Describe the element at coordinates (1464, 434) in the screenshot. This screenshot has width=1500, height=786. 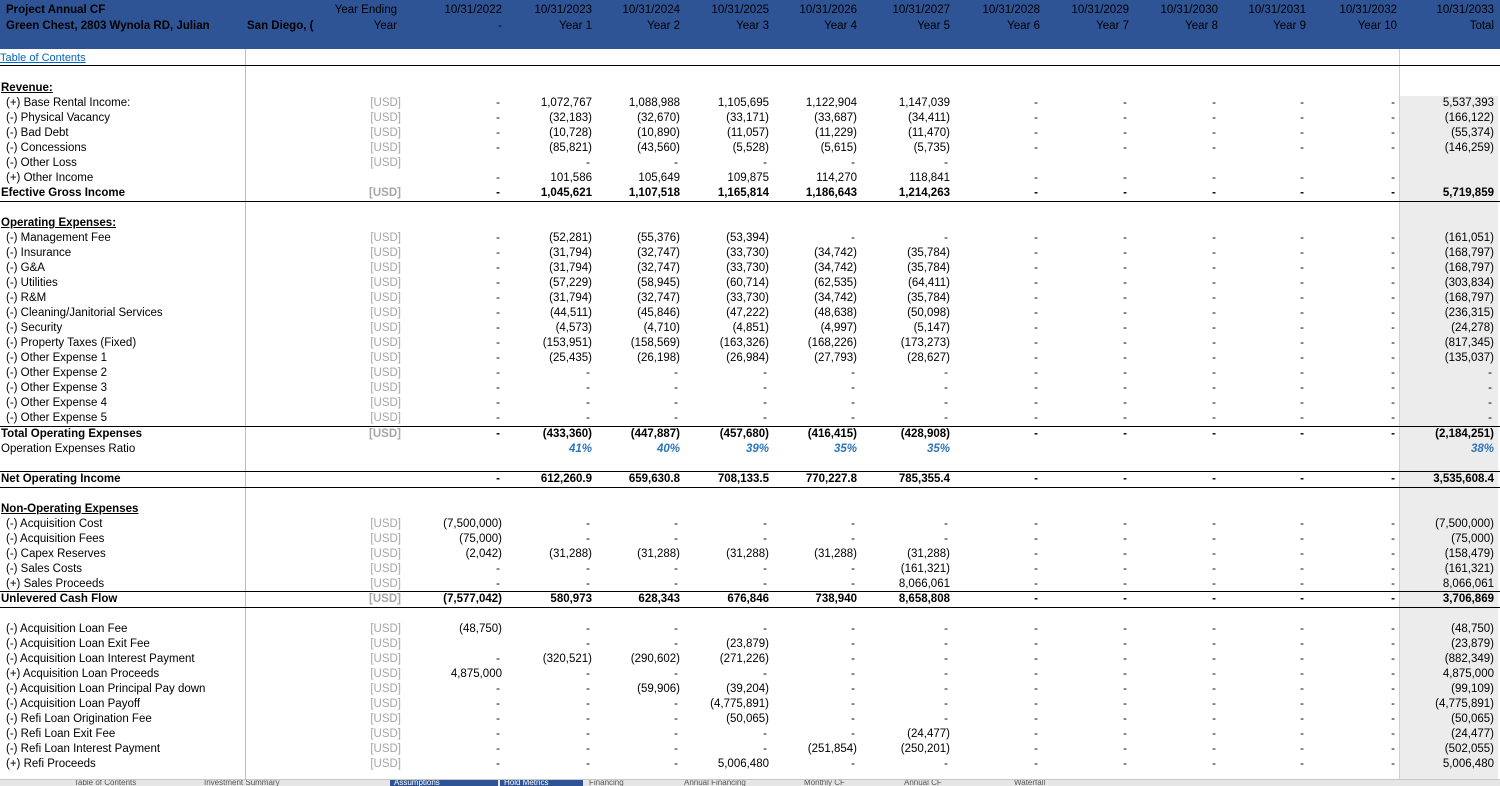
I see `value-cell: (2,184,251)` at that location.